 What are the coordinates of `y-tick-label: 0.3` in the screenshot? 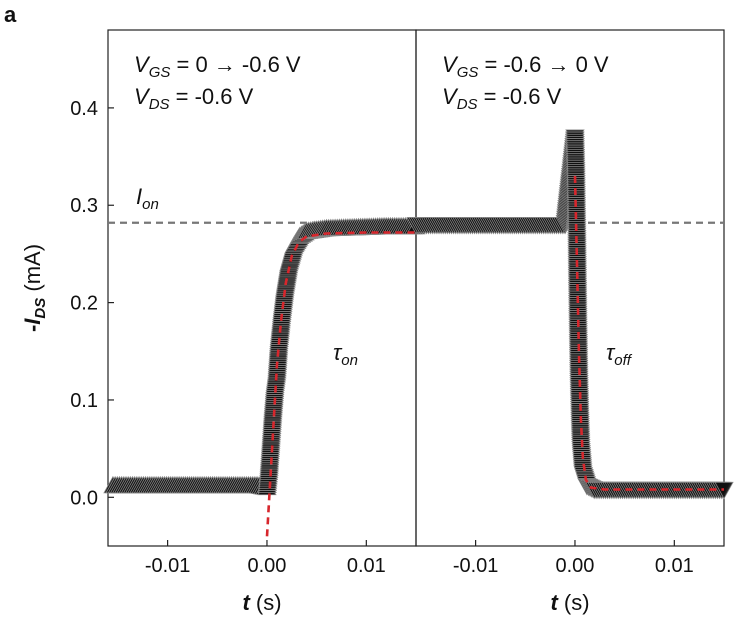 It's located at (84, 206).